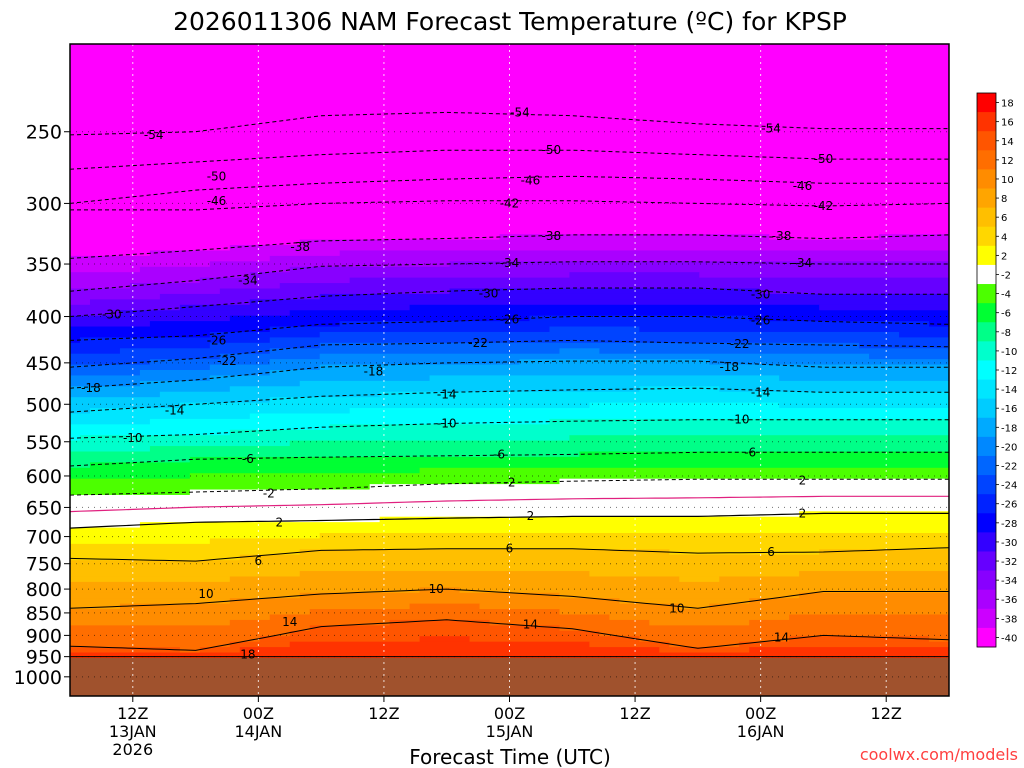  What do you see at coordinates (1006, 275) in the screenshot?
I see `colorbar-label: -2` at bounding box center [1006, 275].